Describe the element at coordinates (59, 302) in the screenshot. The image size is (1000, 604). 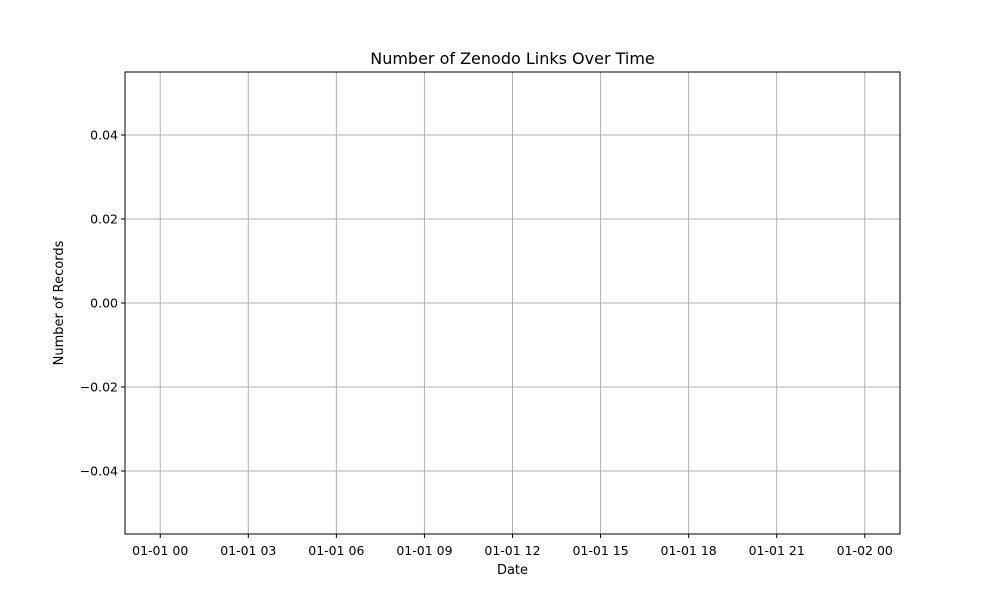
I see `y-axis-label: Number of Records` at that location.